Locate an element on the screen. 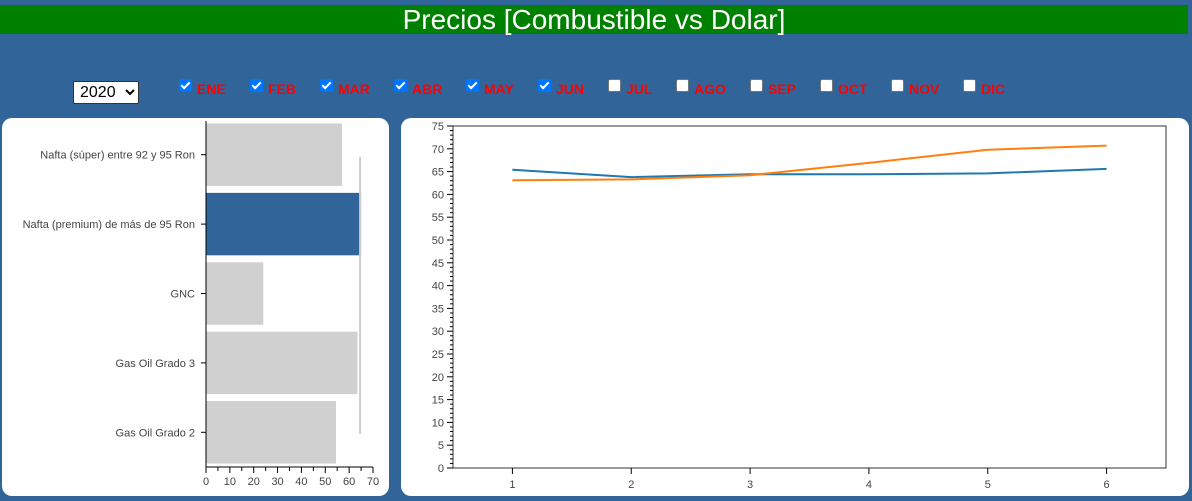 Image resolution: width=1192 pixels, height=501 pixels. year-select: 2020 is located at coordinates (106, 92).